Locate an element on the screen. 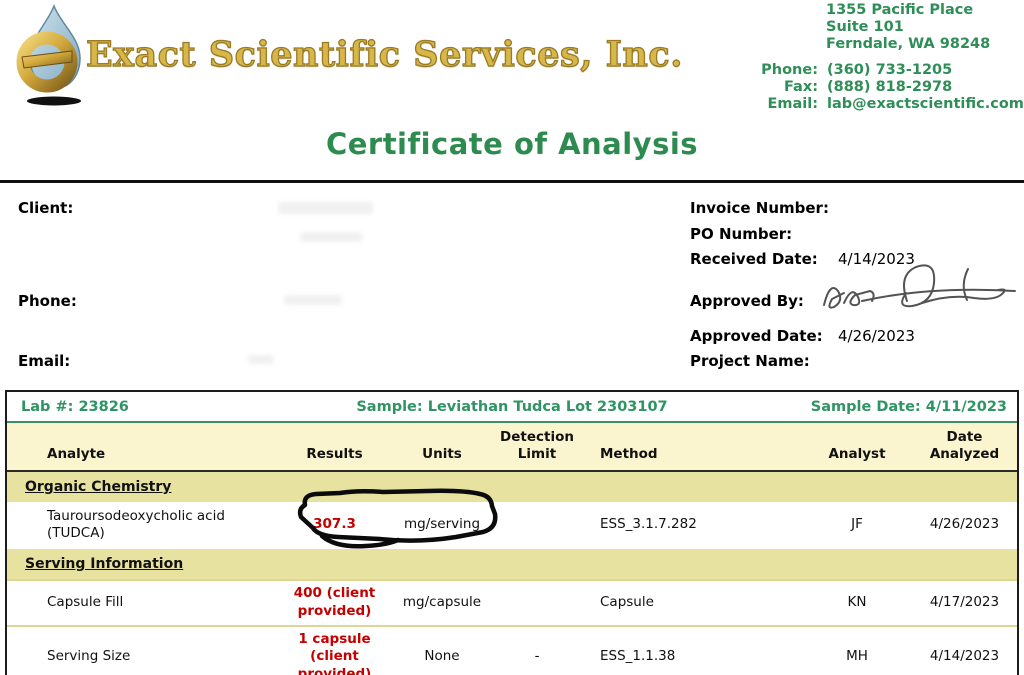 This screenshot has width=1024, height=675. section-organic-chemistry: Organic Chemistry is located at coordinates (512, 486).